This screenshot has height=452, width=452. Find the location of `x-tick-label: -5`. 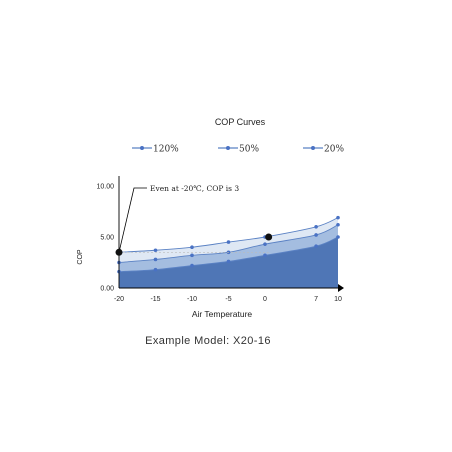

x-tick-label: -5 is located at coordinates (228, 299).